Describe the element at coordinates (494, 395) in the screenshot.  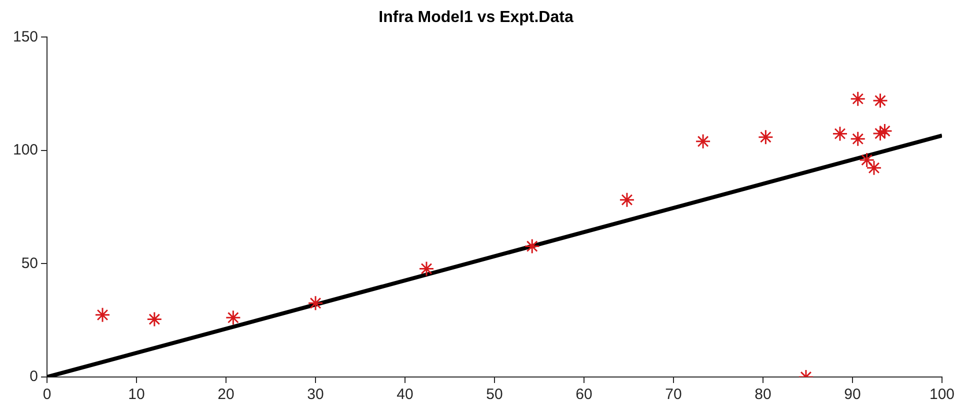
I see `x-tick-label: 50` at that location.